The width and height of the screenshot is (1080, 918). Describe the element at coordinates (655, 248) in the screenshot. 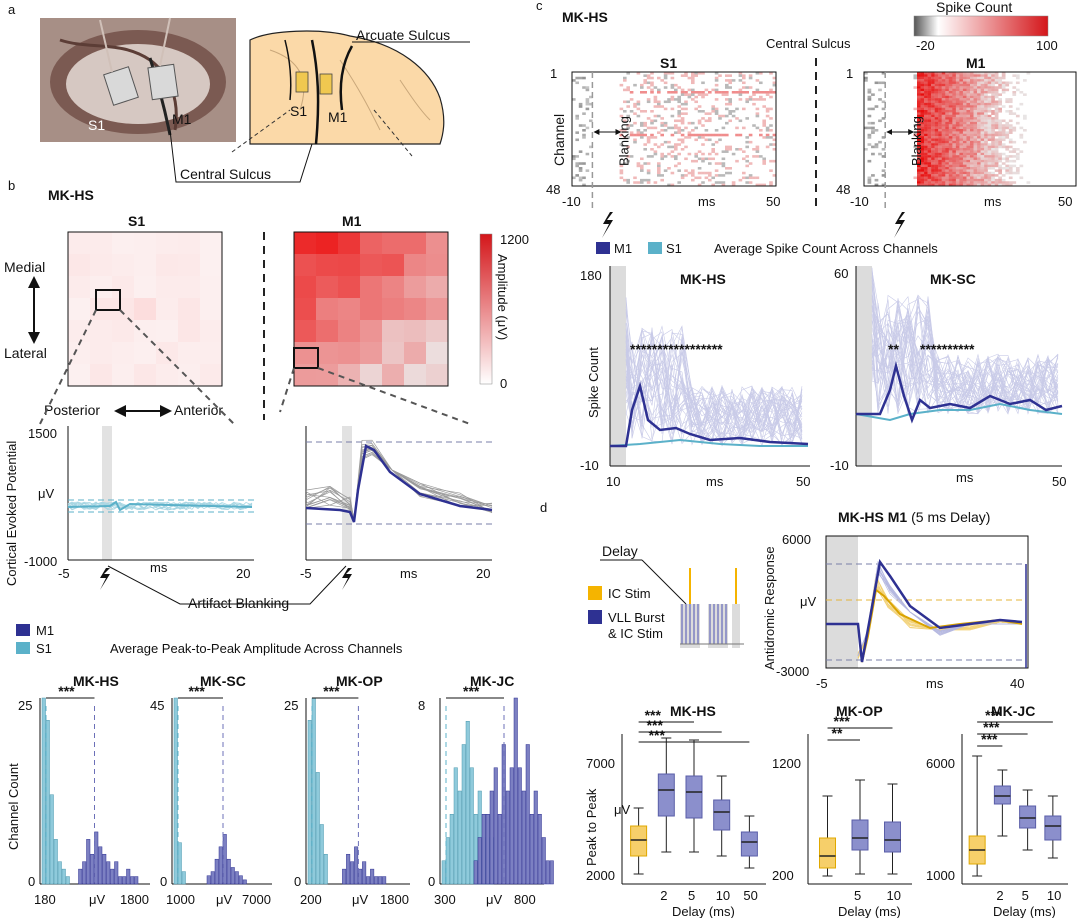

I see `c-legend-s1-swatch` at that location.